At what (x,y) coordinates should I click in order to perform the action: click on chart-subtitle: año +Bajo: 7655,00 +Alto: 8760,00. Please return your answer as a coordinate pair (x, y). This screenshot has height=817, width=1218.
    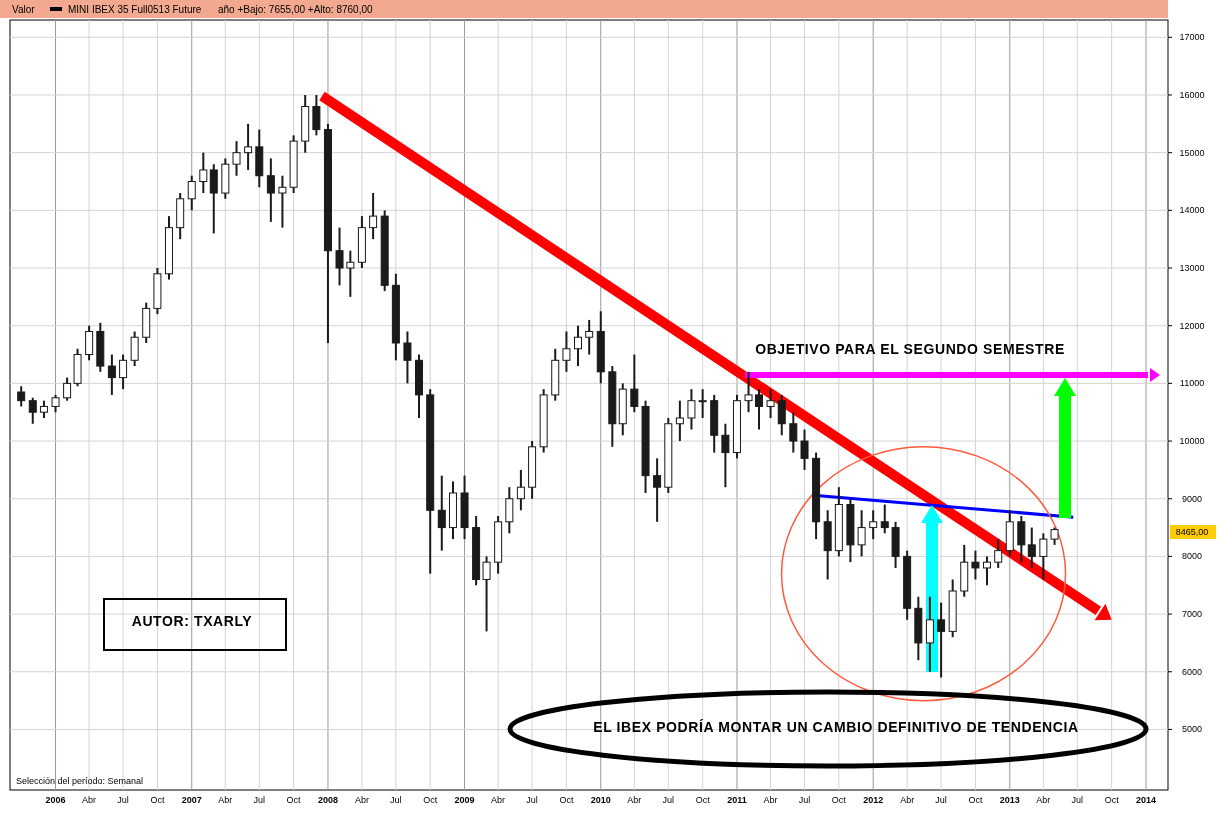
    Looking at the image, I should click on (296, 9).